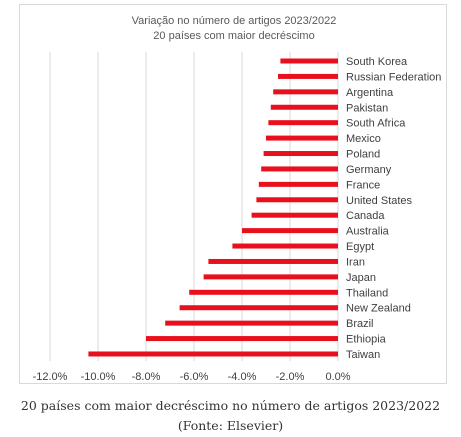 The width and height of the screenshot is (461, 437). What do you see at coordinates (367, 108) in the screenshot?
I see `category-label: Pakistan` at bounding box center [367, 108].